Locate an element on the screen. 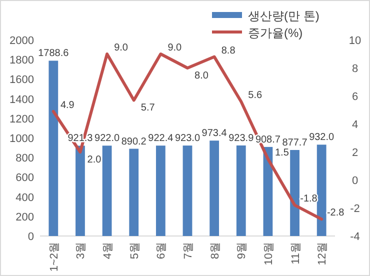  x-tick-label: 9월 is located at coordinates (242, 251).